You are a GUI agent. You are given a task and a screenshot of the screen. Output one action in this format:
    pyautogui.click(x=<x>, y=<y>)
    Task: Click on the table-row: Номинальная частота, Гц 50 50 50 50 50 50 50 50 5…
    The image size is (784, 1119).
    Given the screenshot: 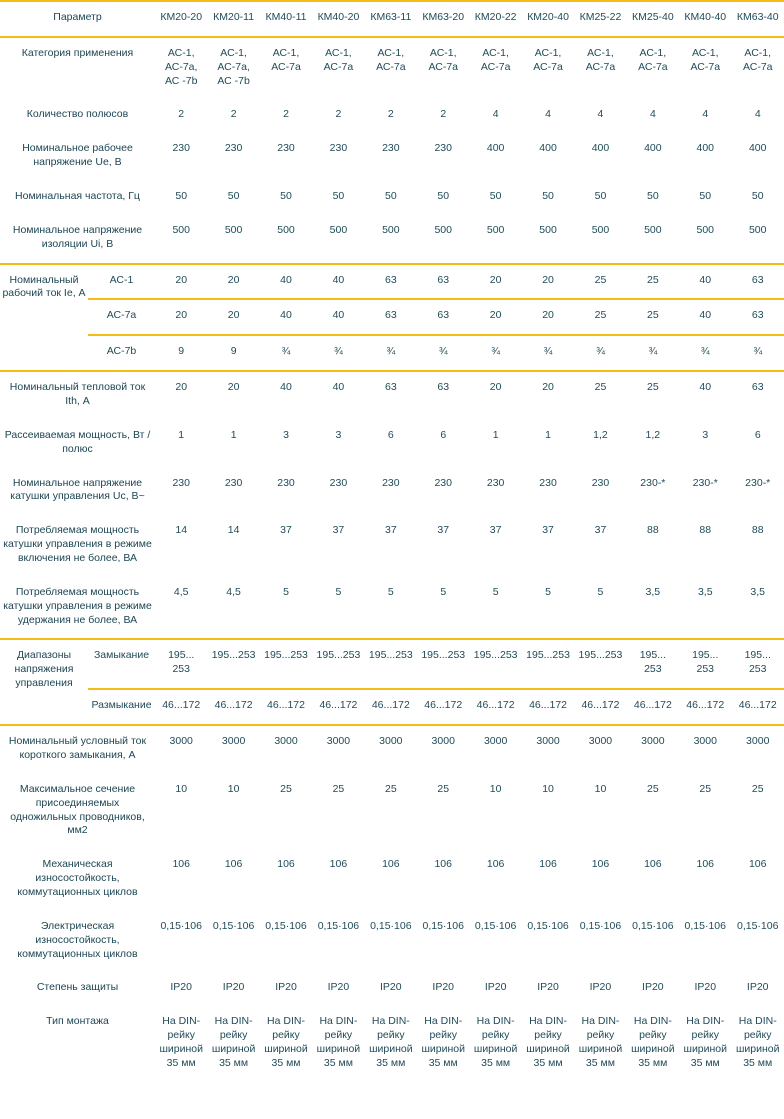 What is the action you would take?
    pyautogui.click(x=392, y=198)
    